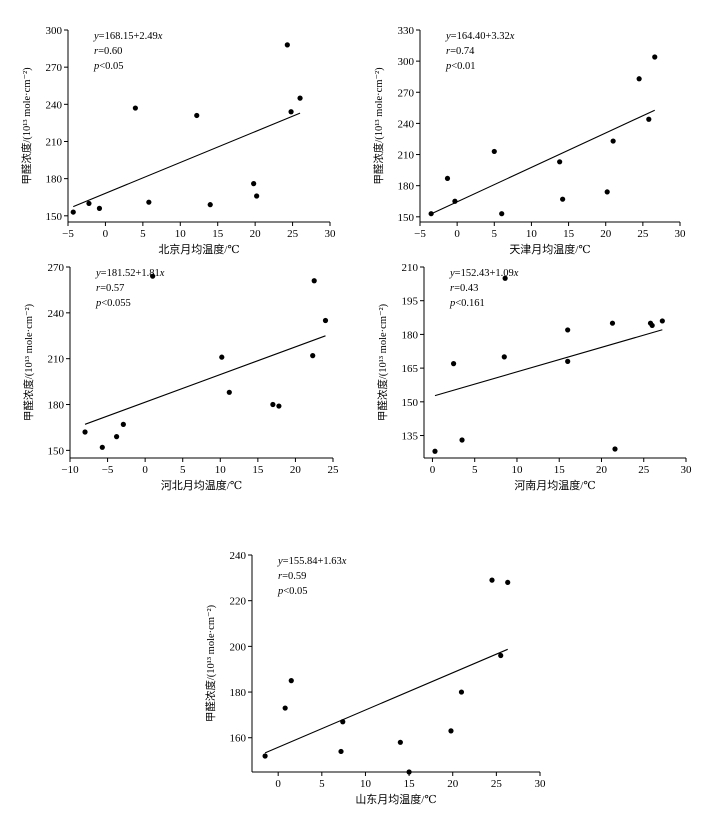  Describe the element at coordinates (410, 369) in the screenshot. I see `y-tick-label: 165` at that location.